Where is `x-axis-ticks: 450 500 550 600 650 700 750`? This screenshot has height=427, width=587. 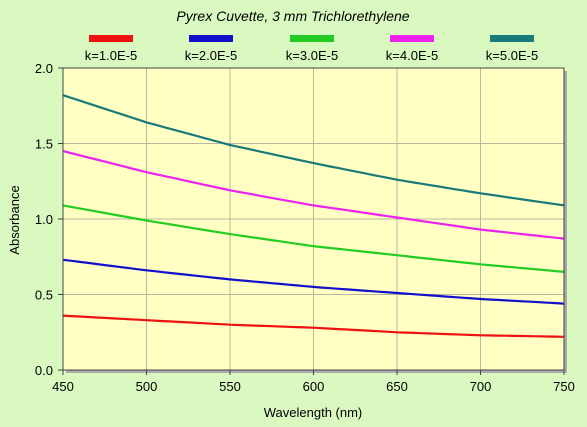
x-axis-ticks: 450 500 550 600 650 700 750 is located at coordinates (313, 382).